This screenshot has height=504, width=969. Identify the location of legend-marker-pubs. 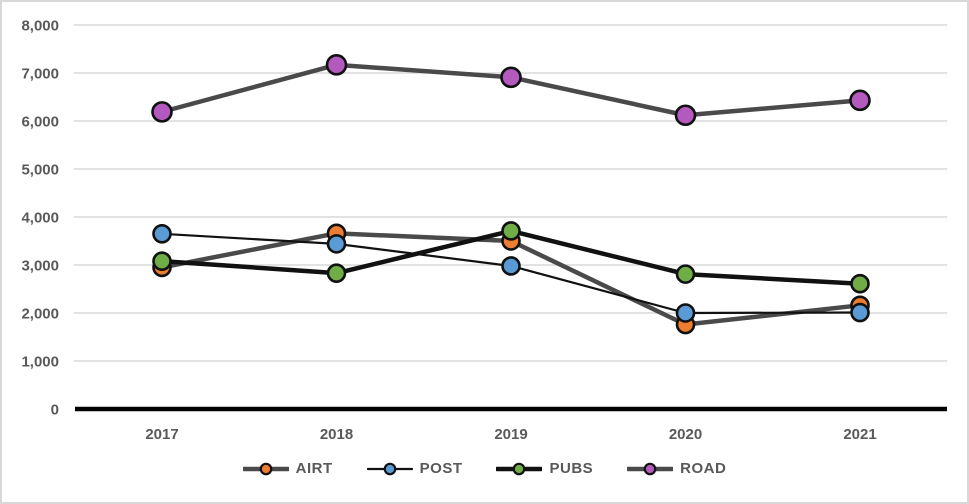
(519, 468).